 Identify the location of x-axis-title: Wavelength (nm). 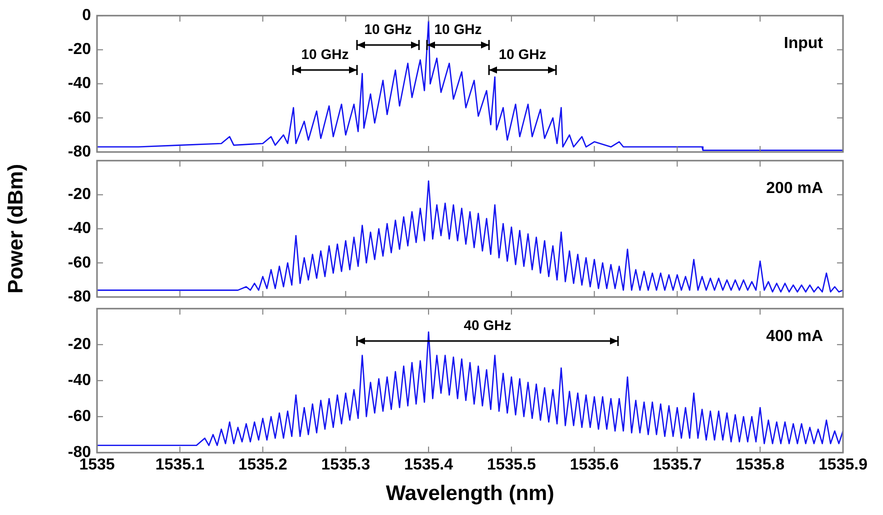
(470, 494).